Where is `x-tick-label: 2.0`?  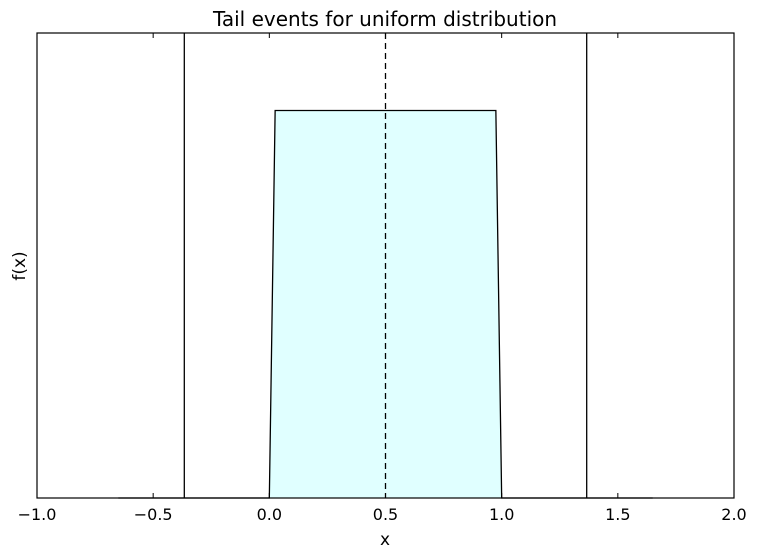
x-tick-label: 2.0 is located at coordinates (733, 514).